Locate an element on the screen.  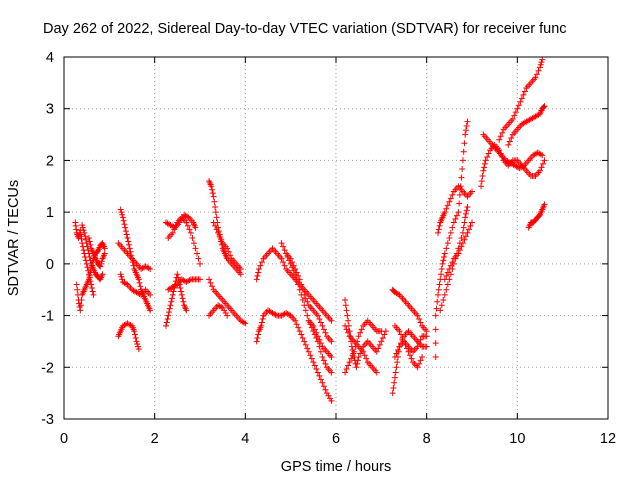
y-tick-label: 0 is located at coordinates (50, 265).